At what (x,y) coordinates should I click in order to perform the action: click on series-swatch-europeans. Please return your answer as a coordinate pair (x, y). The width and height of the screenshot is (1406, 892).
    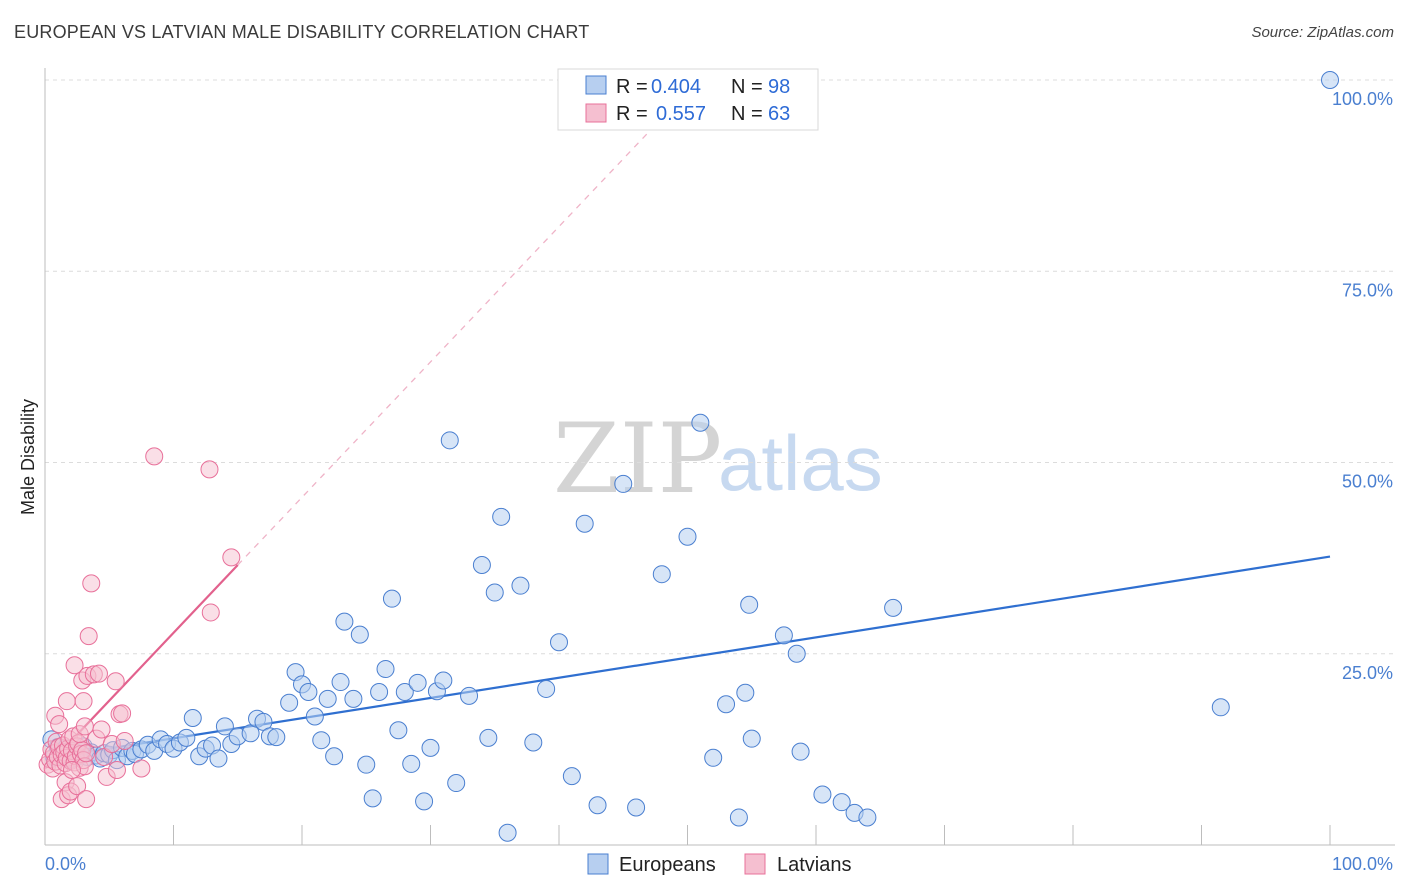
    Looking at the image, I should click on (598, 864).